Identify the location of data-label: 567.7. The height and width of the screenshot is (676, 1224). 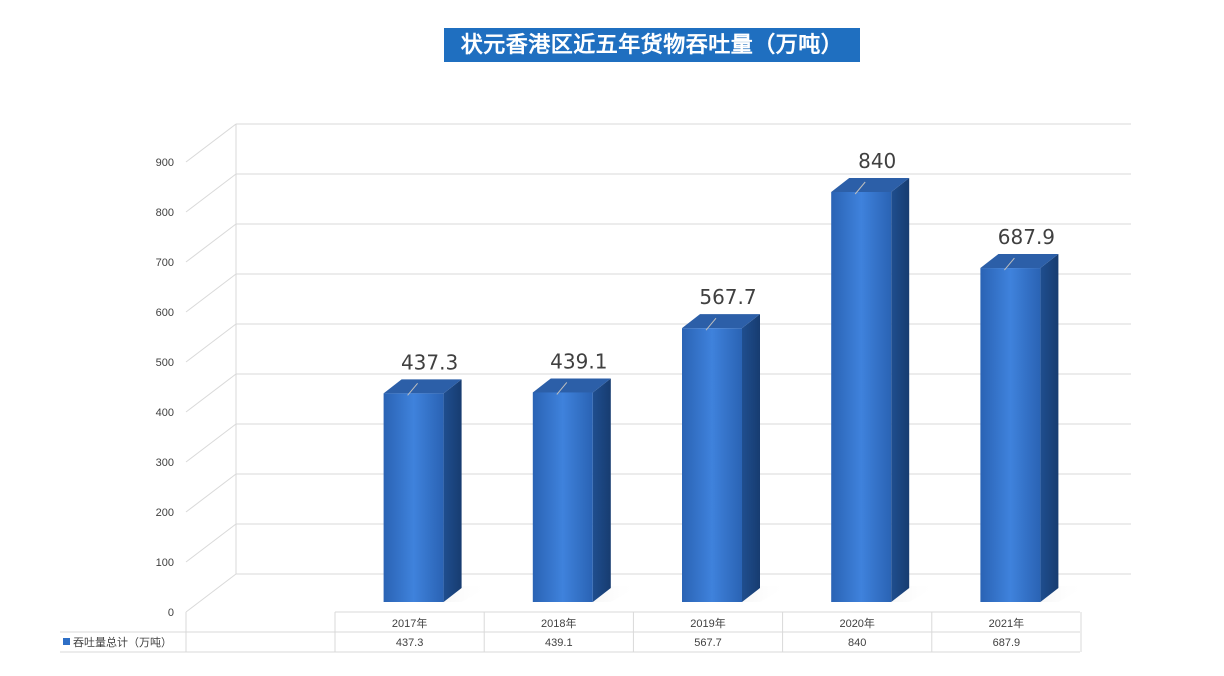
(727, 297).